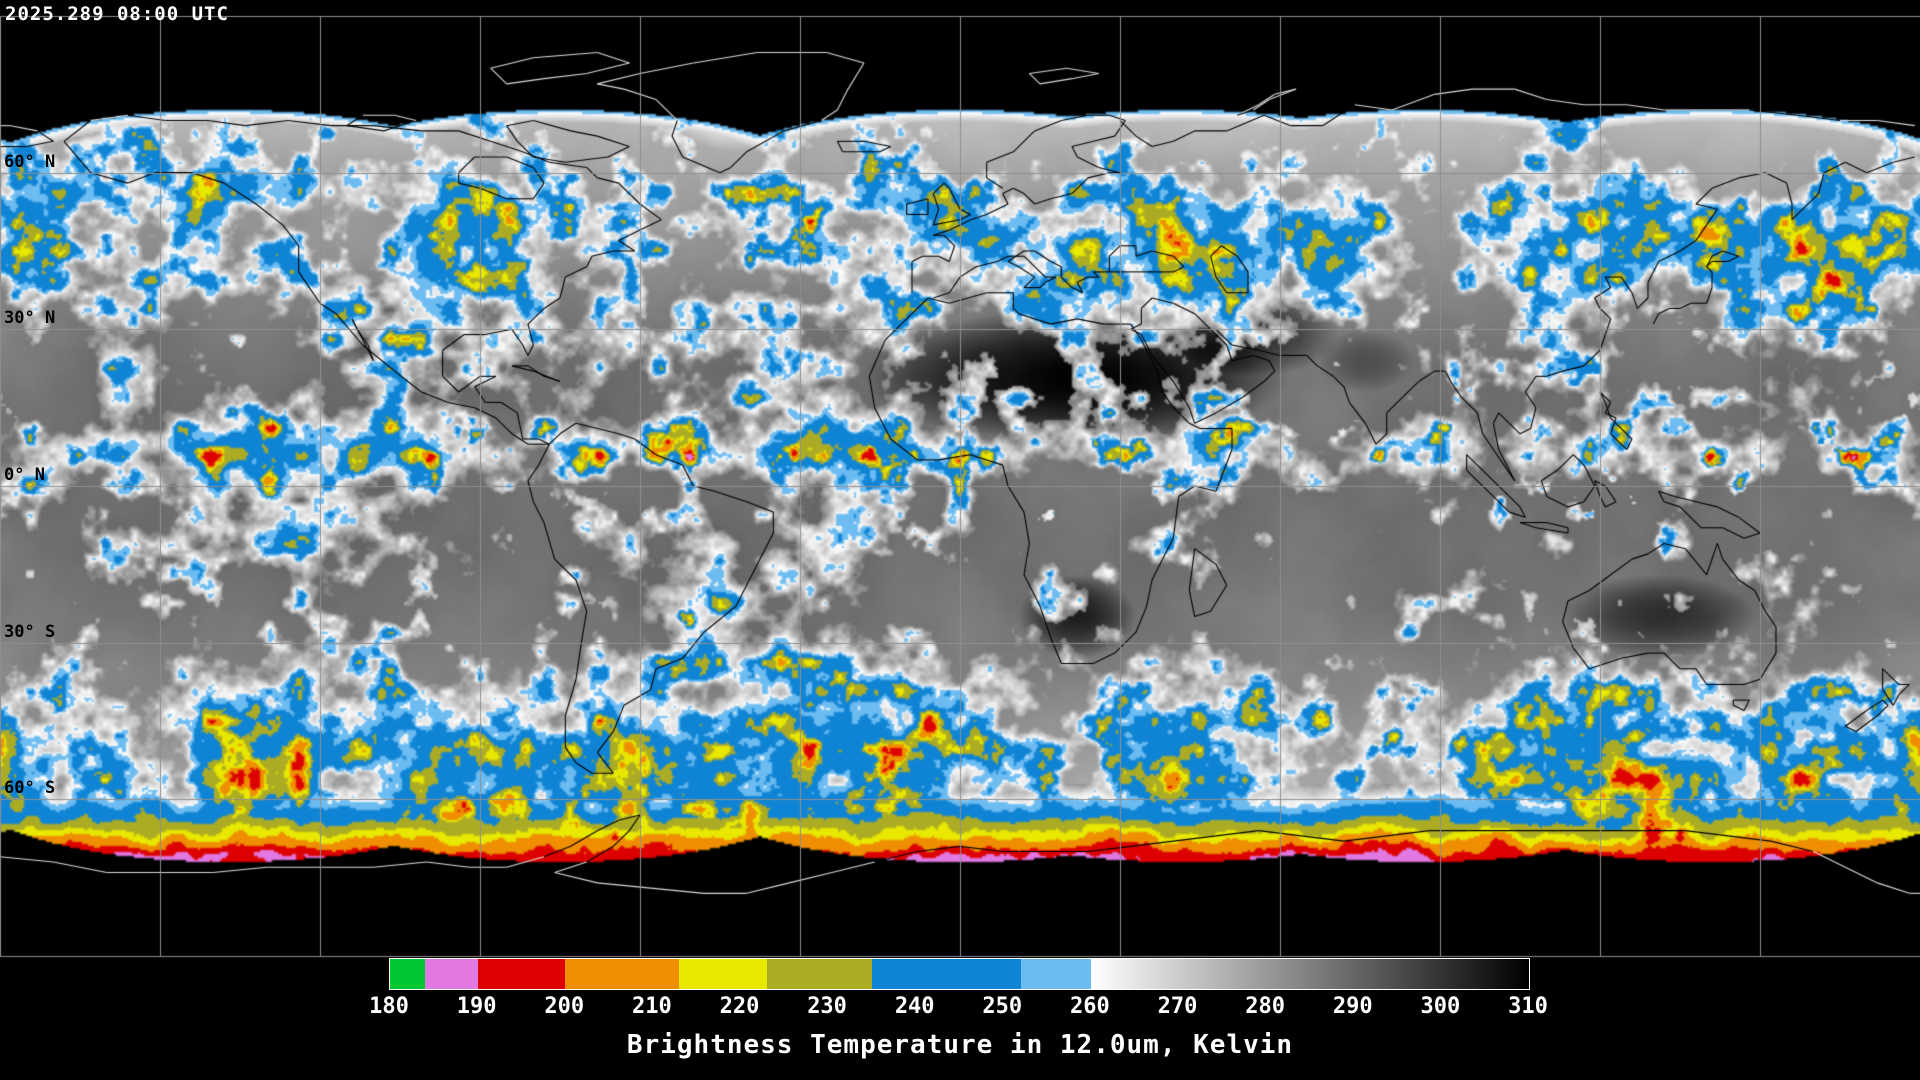 This screenshot has width=1920, height=1080. What do you see at coordinates (914, 1006) in the screenshot?
I see `colorbar-tick: 240` at bounding box center [914, 1006].